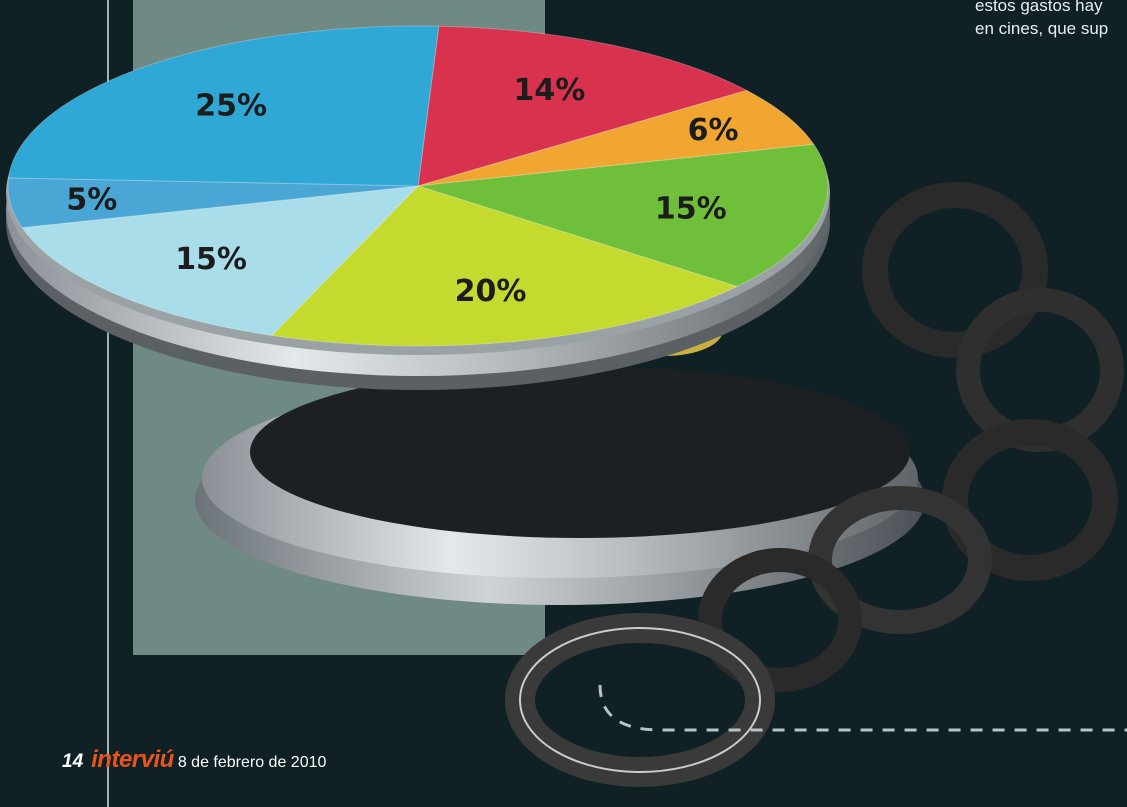  What do you see at coordinates (73, 761) in the screenshot?
I see `page-number: 14` at bounding box center [73, 761].